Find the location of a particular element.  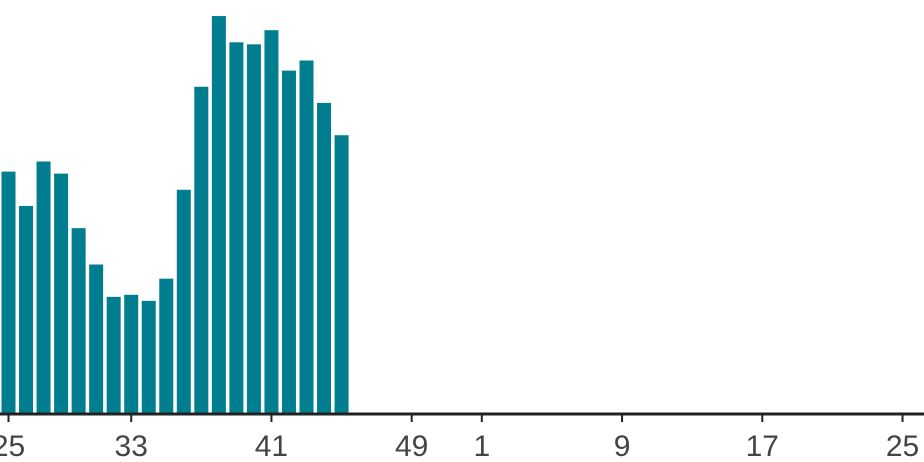

x-tick-label: 17 is located at coordinates (762, 446).